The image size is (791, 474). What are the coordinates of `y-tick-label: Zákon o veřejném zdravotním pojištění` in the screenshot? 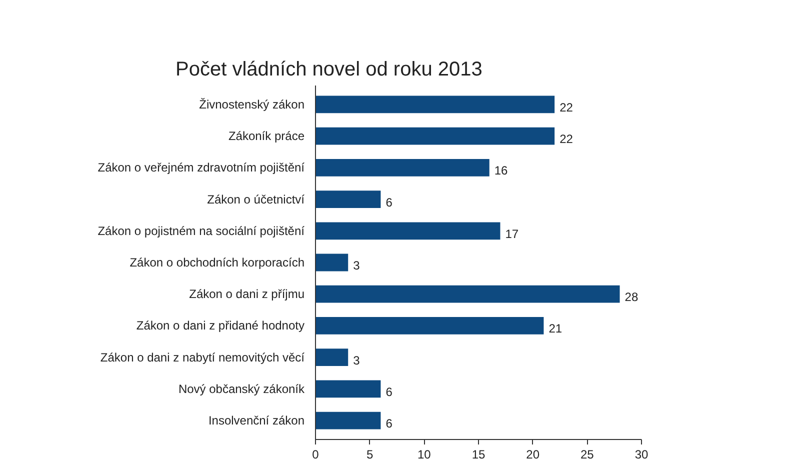 It's located at (202, 167).